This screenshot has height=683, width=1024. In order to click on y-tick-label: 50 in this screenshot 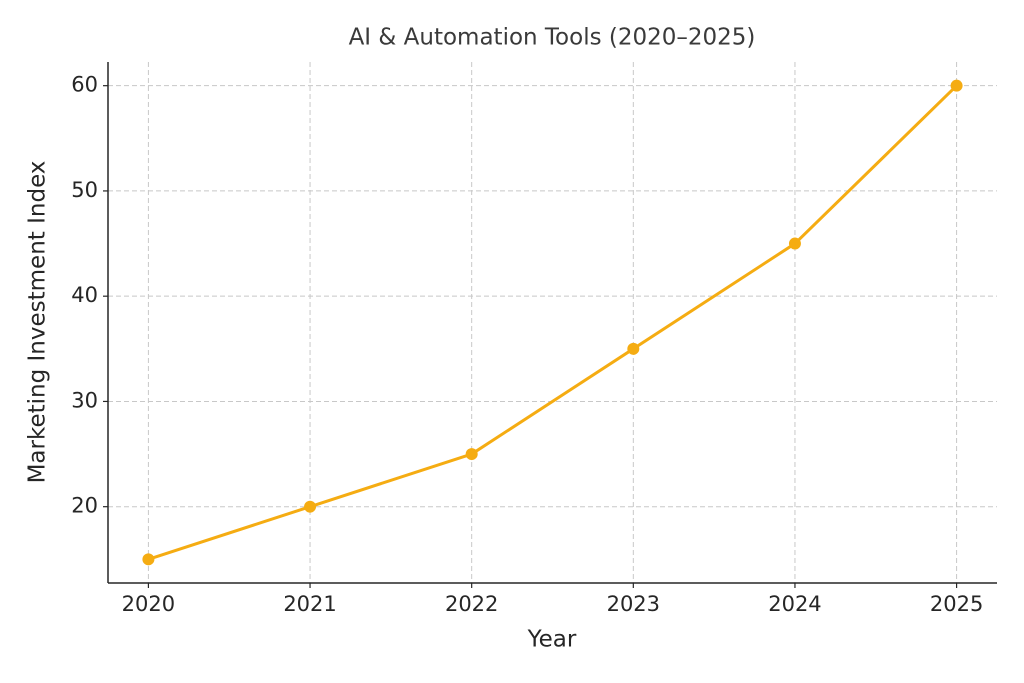, I will do `click(84, 190)`.